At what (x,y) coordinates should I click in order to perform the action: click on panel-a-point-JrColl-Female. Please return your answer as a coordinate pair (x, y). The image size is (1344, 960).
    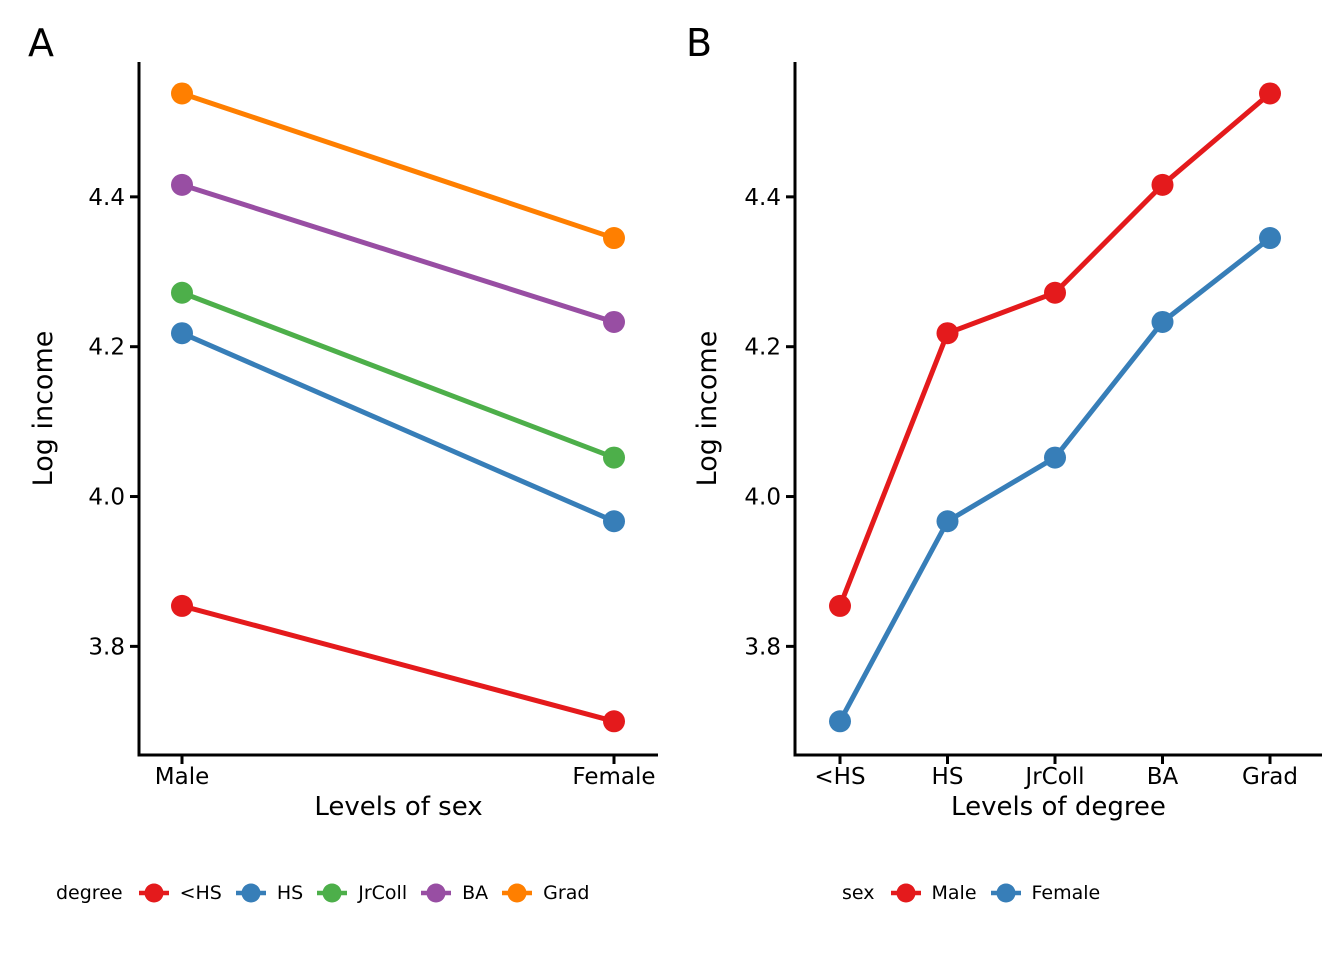
    Looking at the image, I should click on (614, 457).